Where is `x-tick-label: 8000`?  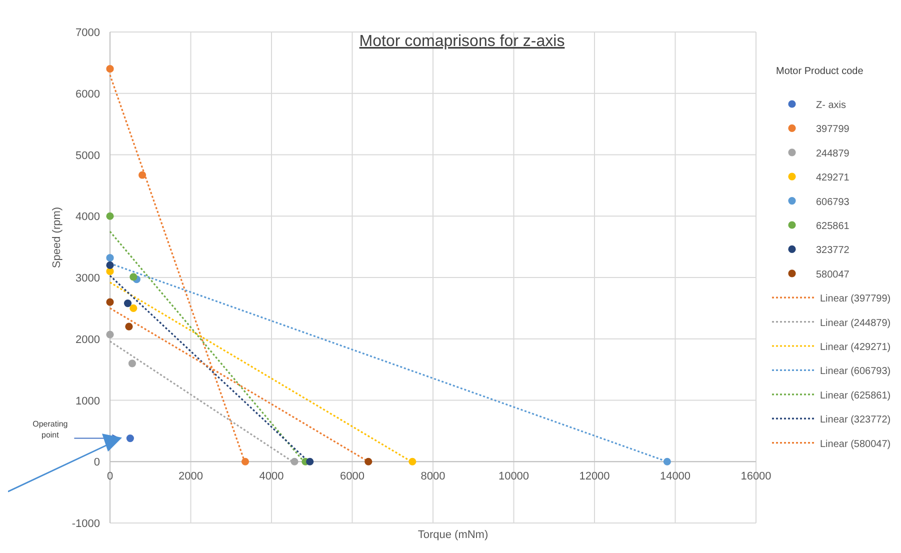
x-tick-label: 8000 is located at coordinates (433, 476).